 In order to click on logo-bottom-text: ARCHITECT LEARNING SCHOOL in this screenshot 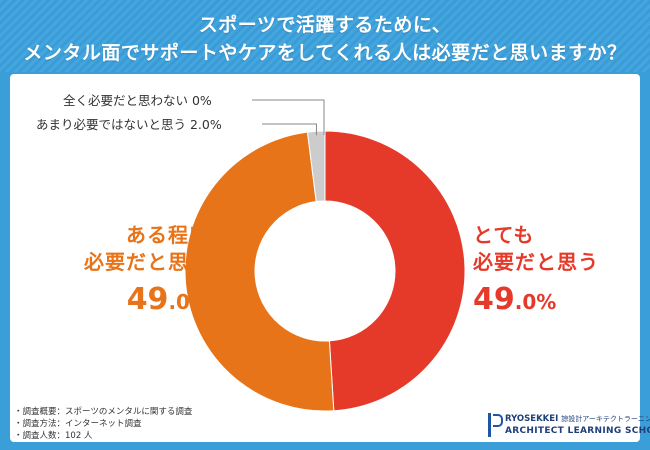, I will do `click(577, 431)`.